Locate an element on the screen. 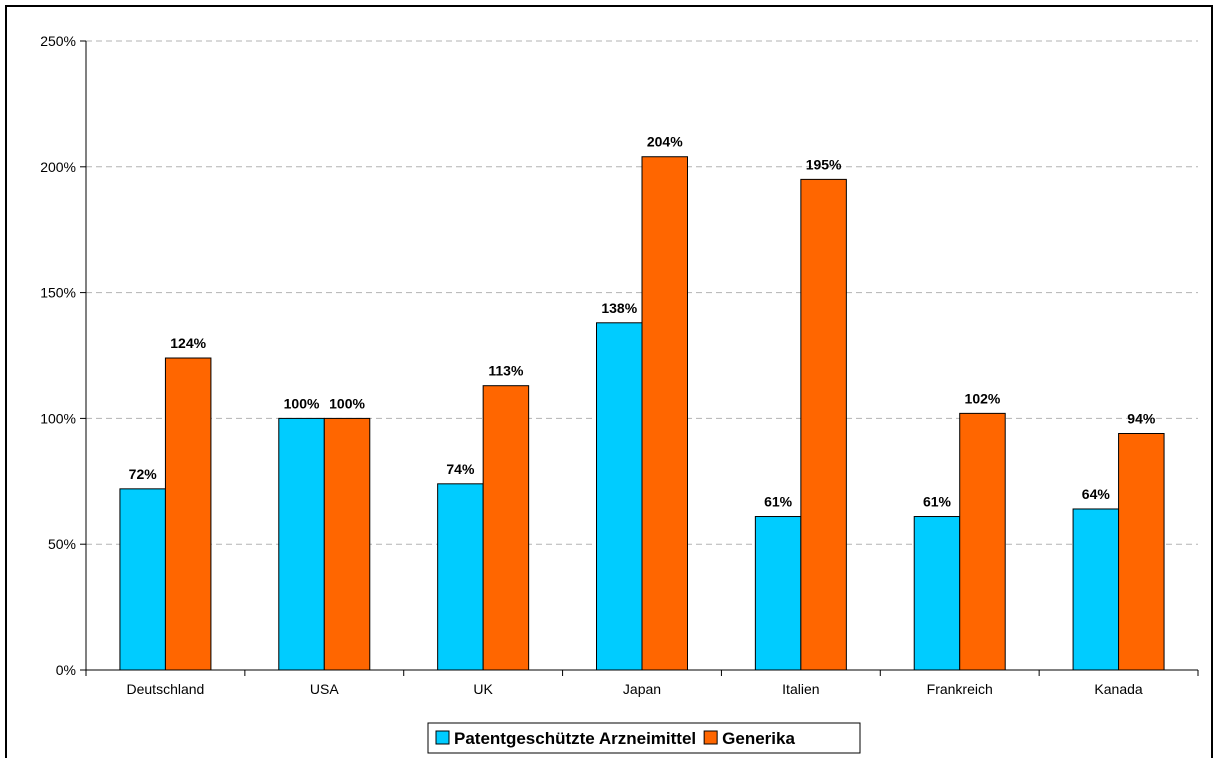 This screenshot has width=1218, height=763. data-label: 113% is located at coordinates (506, 371).